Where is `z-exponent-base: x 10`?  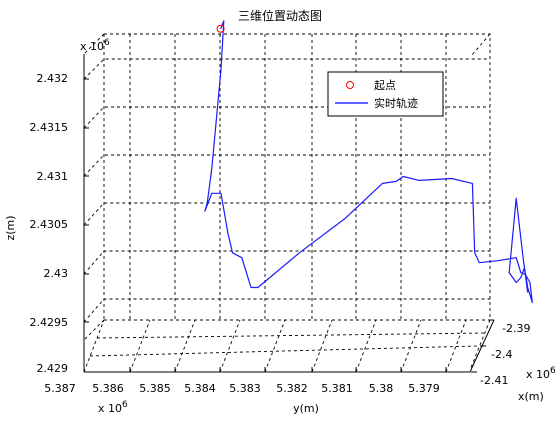
z-exponent-base: x 10 is located at coordinates (92, 46).